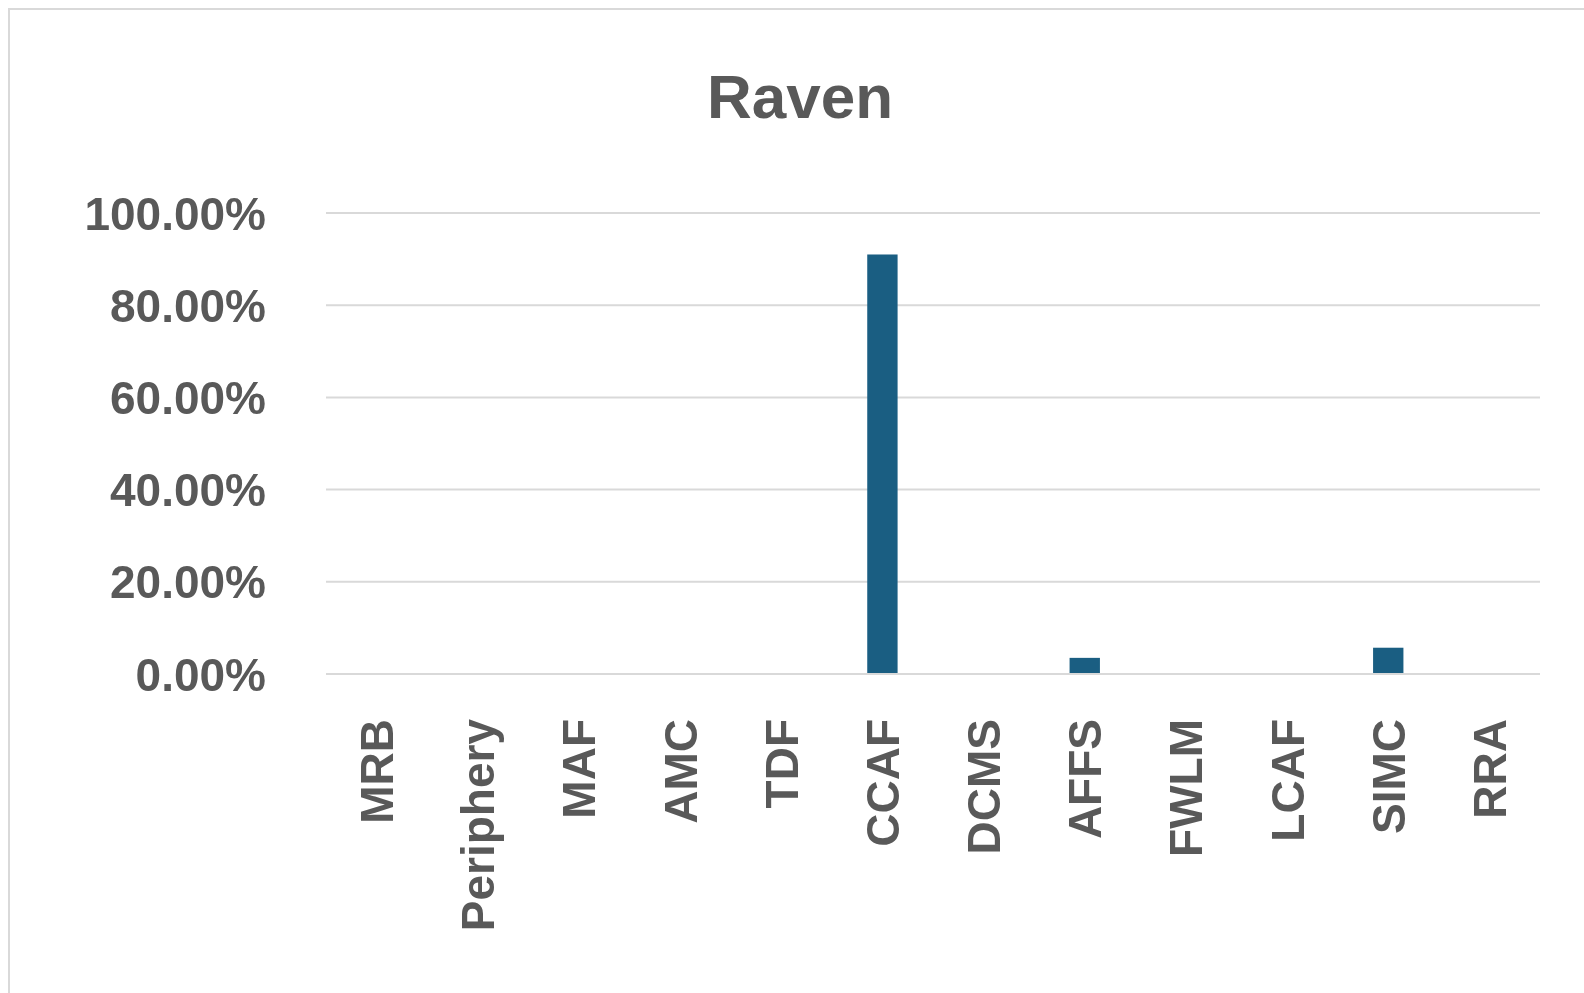 Image resolution: width=1584 pixels, height=993 pixels. I want to click on x-tick-label: TDF, so click(781, 764).